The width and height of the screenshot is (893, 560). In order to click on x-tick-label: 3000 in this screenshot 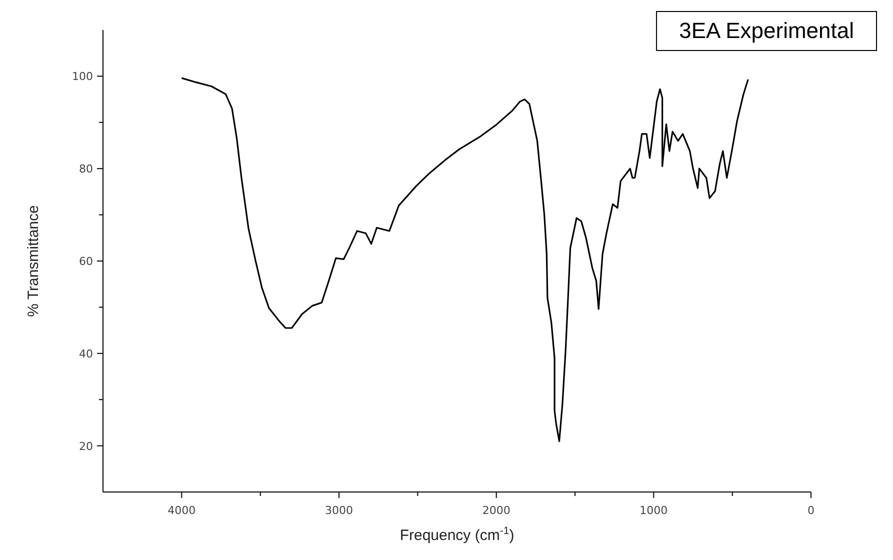, I will do `click(339, 510)`.